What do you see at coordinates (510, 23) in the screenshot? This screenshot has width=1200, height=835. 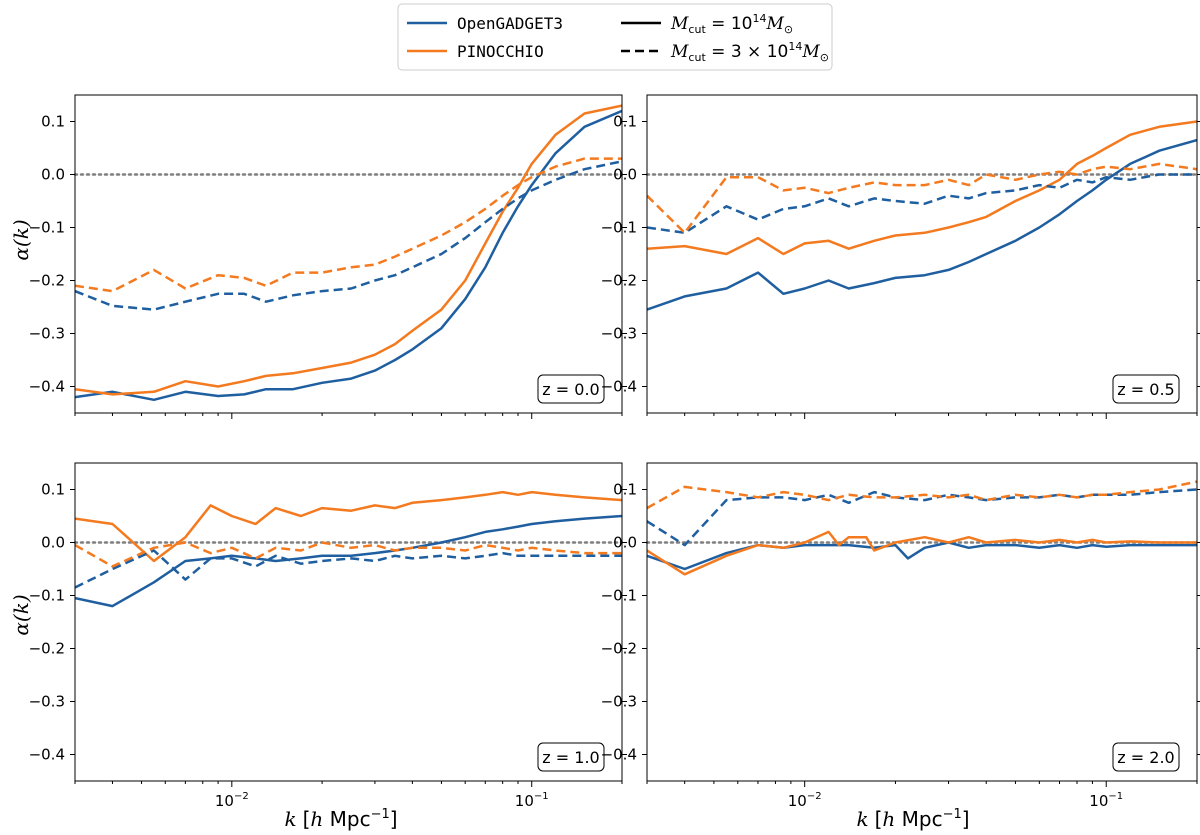 I see `legend-label-opengadget3: OpenGADGET3` at bounding box center [510, 23].